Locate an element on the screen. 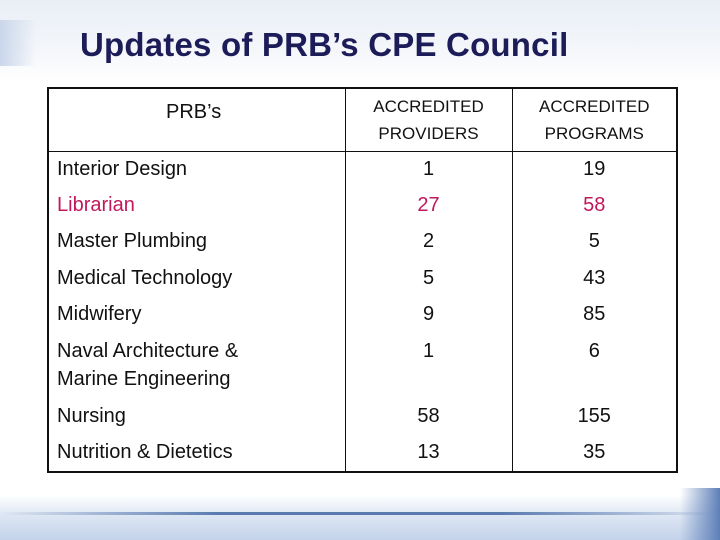  table-row: Interior Design 1 19 is located at coordinates (362, 169).